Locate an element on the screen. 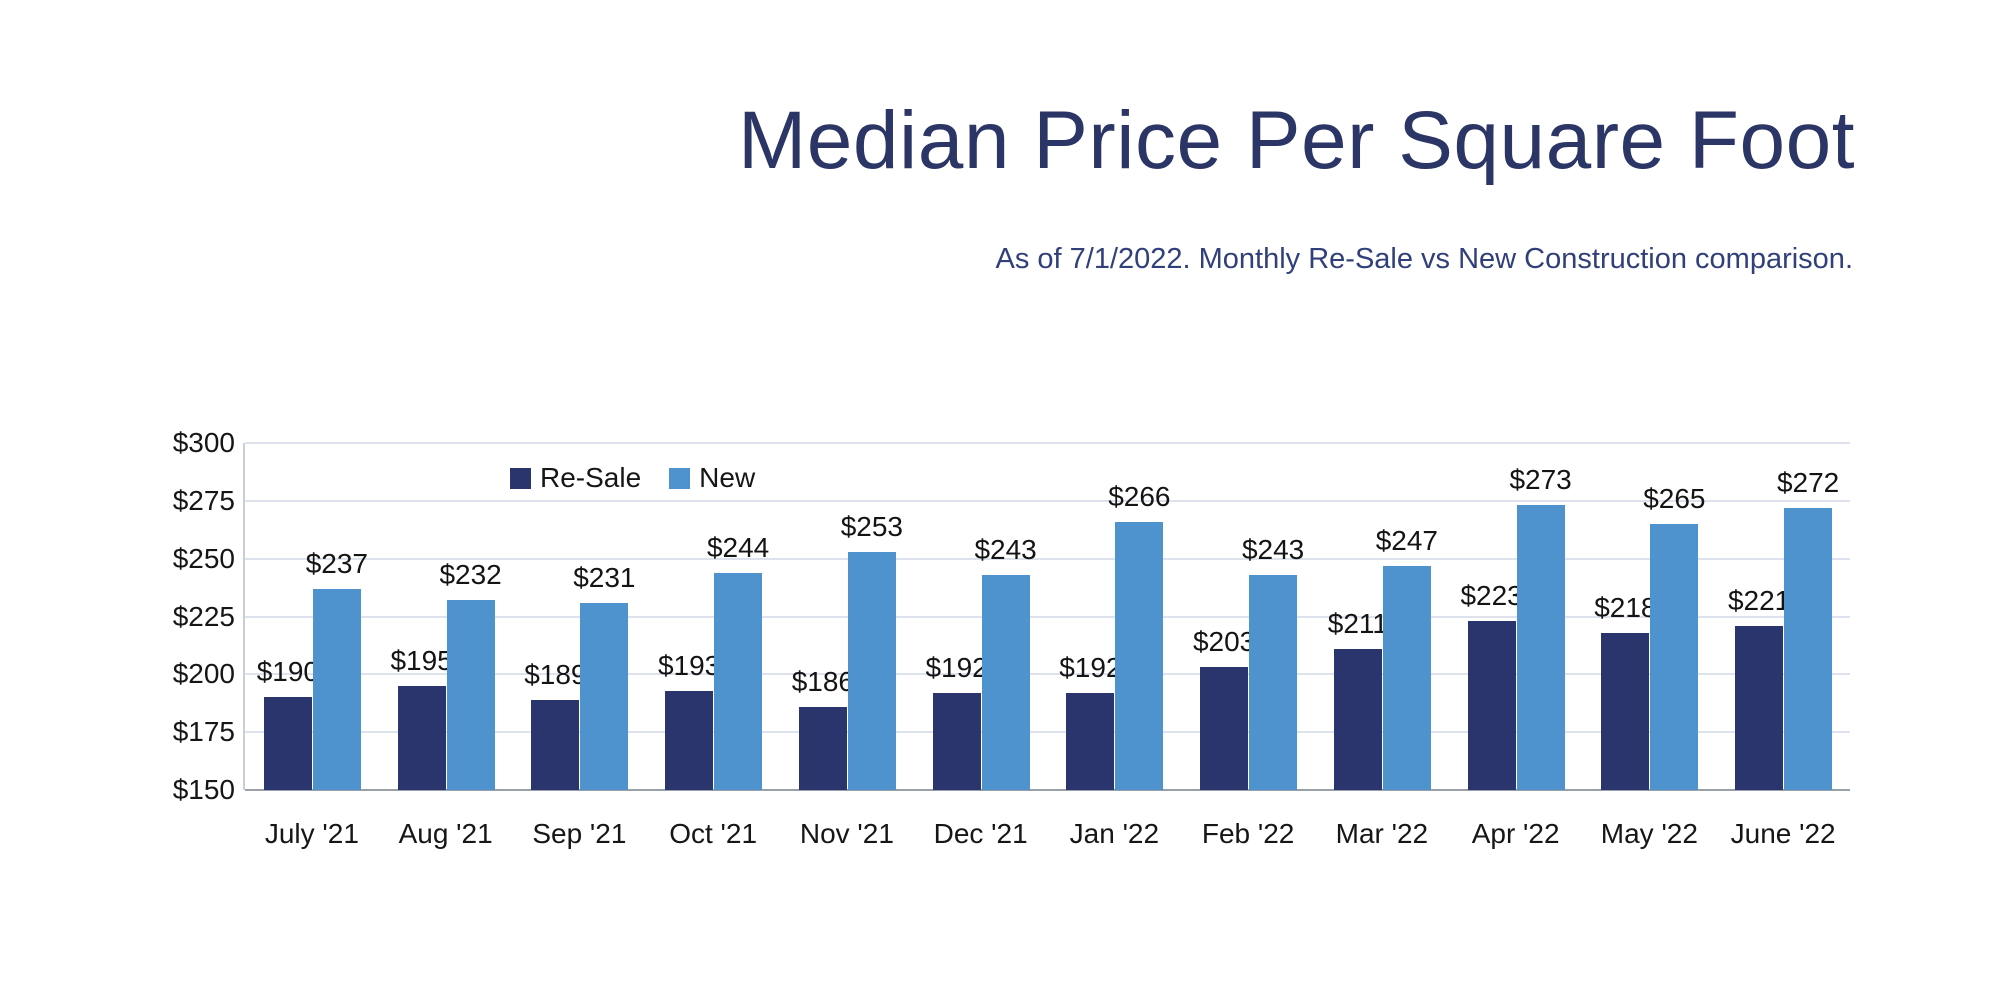 The height and width of the screenshot is (1000, 2000). x-axis-label: Aug '21 is located at coordinates (445, 833).